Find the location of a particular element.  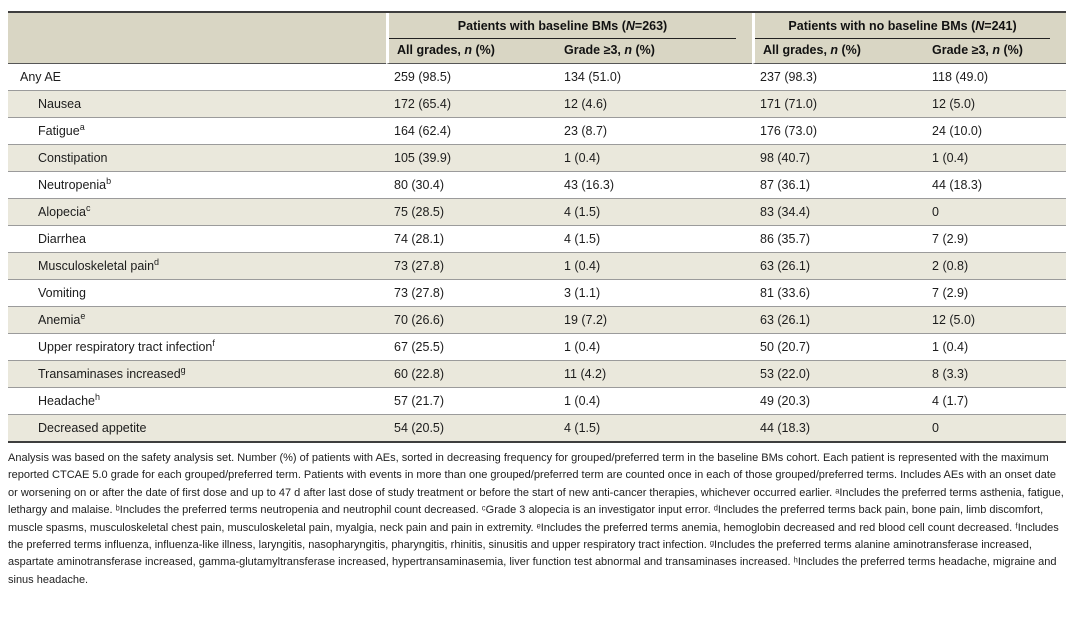

value-grade3-baseline: 23 (8.7) is located at coordinates (654, 130).